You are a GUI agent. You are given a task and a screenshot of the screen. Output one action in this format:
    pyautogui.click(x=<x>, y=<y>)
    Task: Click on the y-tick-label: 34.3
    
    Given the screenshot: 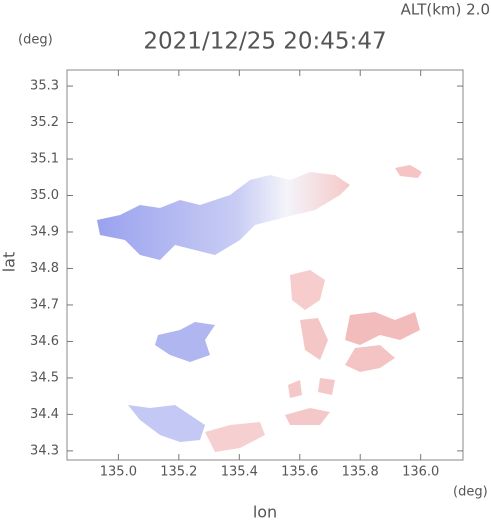 What is the action you would take?
    pyautogui.click(x=44, y=450)
    